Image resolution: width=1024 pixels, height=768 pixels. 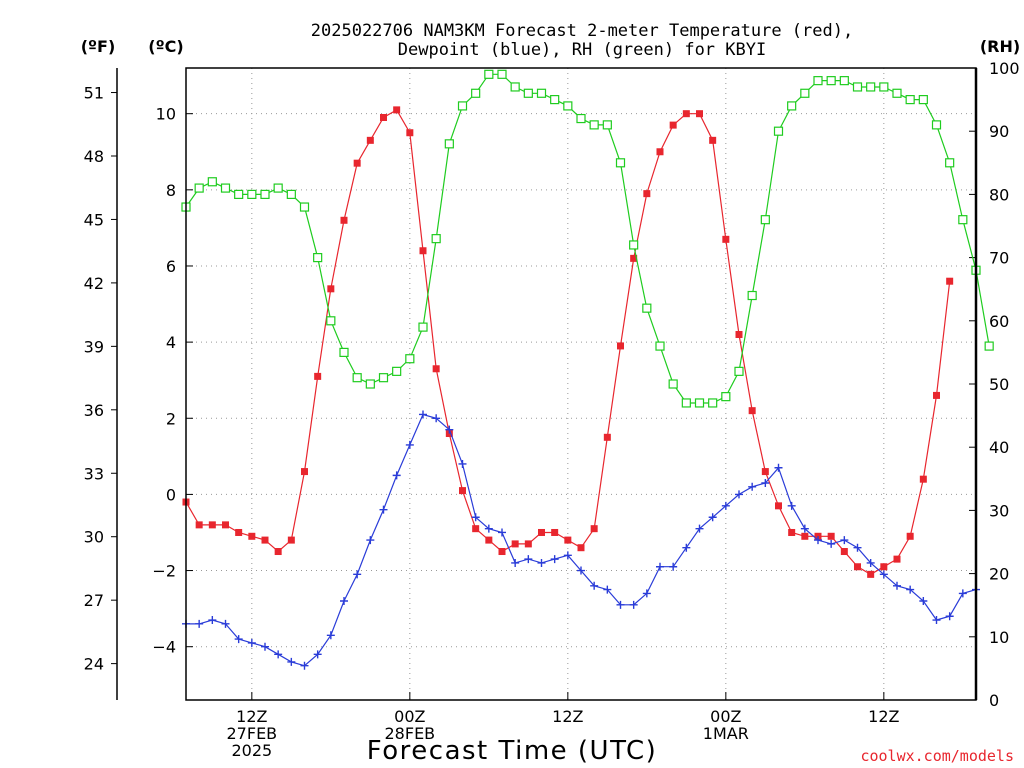 What do you see at coordinates (164, 571) in the screenshot?
I see `celsius-tick-label: −2` at bounding box center [164, 571].